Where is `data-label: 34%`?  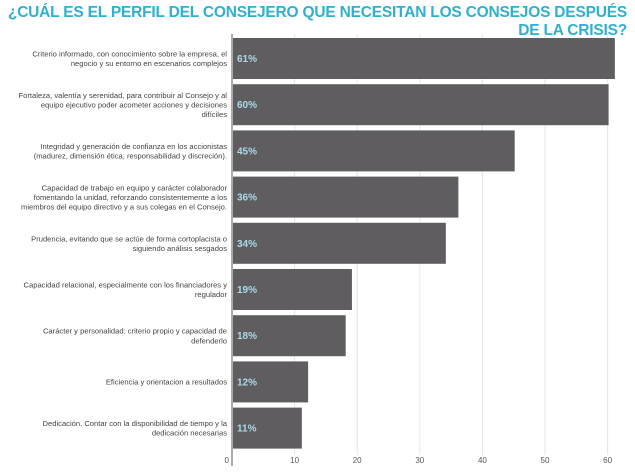
data-label: 34% is located at coordinates (247, 244).